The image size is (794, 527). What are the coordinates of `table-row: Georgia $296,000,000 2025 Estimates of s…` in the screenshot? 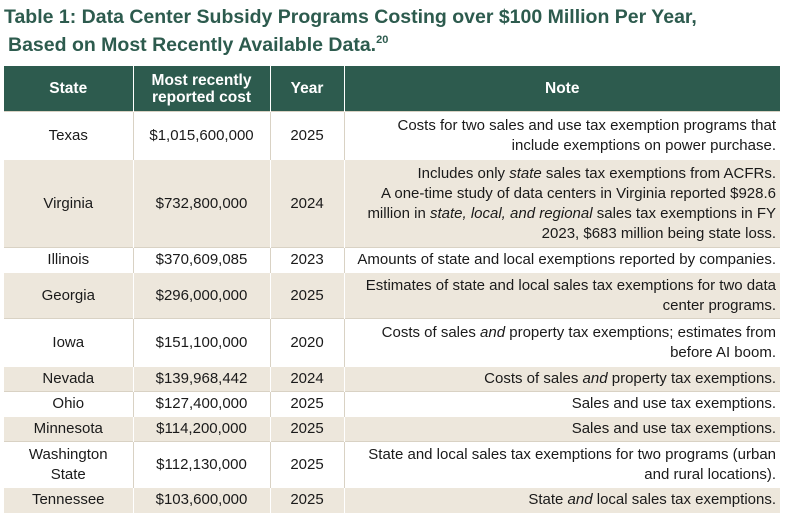 It's located at (392, 295).